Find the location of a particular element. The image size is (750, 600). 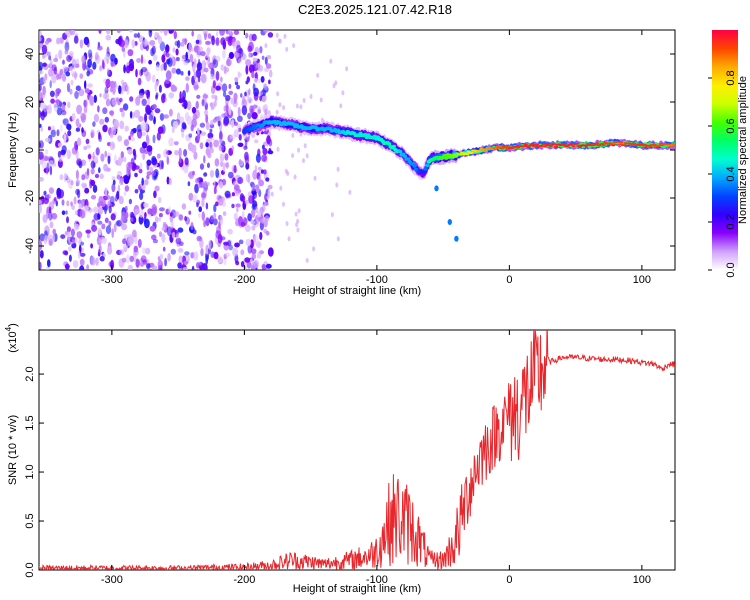

x-tick-label: 0 is located at coordinates (509, 280).